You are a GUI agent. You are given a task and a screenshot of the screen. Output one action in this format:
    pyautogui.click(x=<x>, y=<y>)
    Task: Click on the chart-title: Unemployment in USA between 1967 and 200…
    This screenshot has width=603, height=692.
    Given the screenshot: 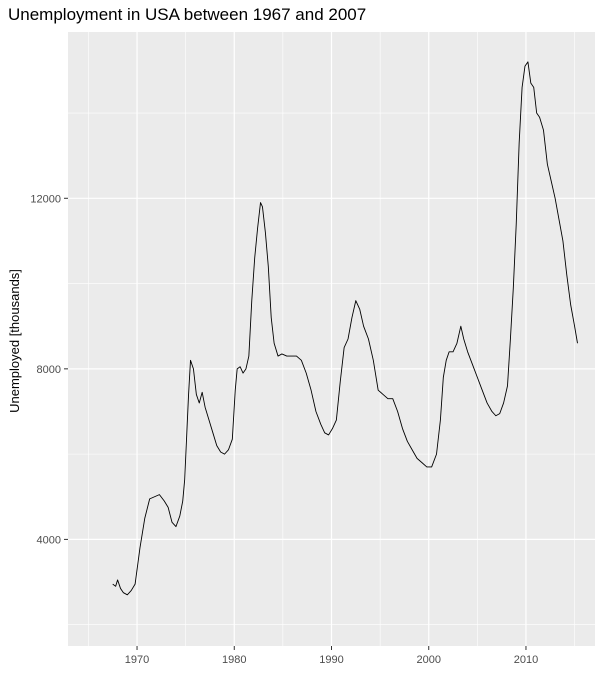 What is the action you would take?
    pyautogui.click(x=187, y=14)
    